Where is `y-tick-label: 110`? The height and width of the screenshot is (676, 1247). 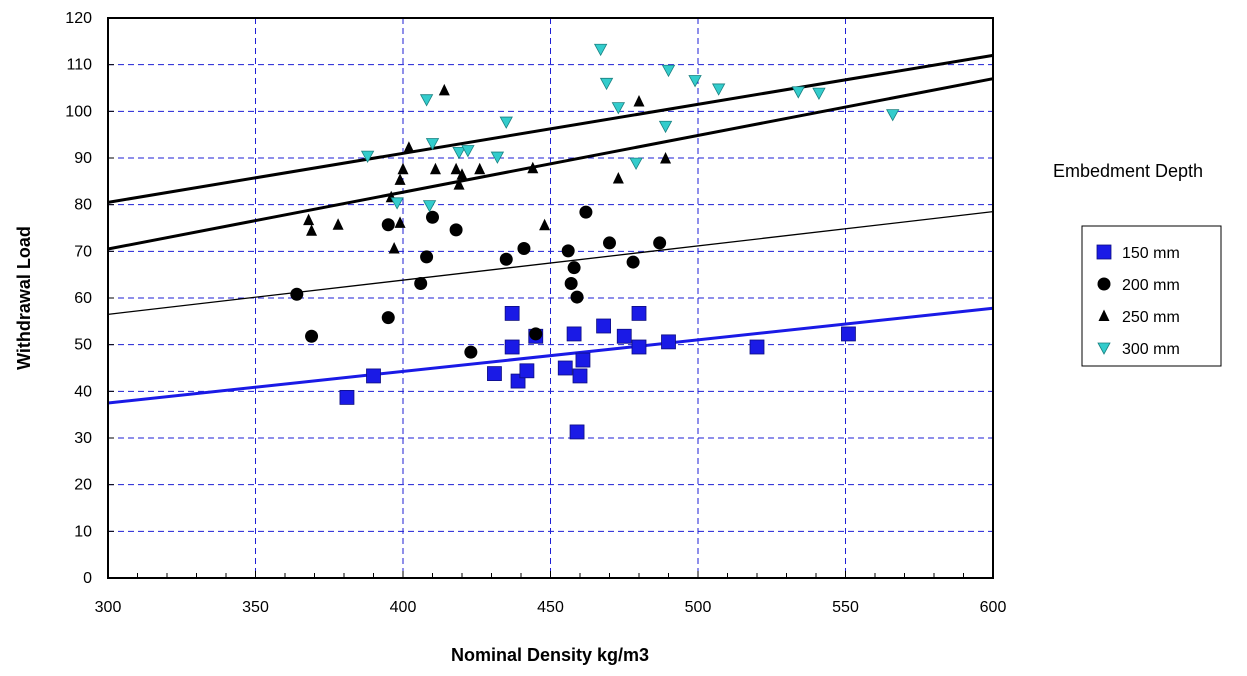 y-tick-label: 110 is located at coordinates (79, 65).